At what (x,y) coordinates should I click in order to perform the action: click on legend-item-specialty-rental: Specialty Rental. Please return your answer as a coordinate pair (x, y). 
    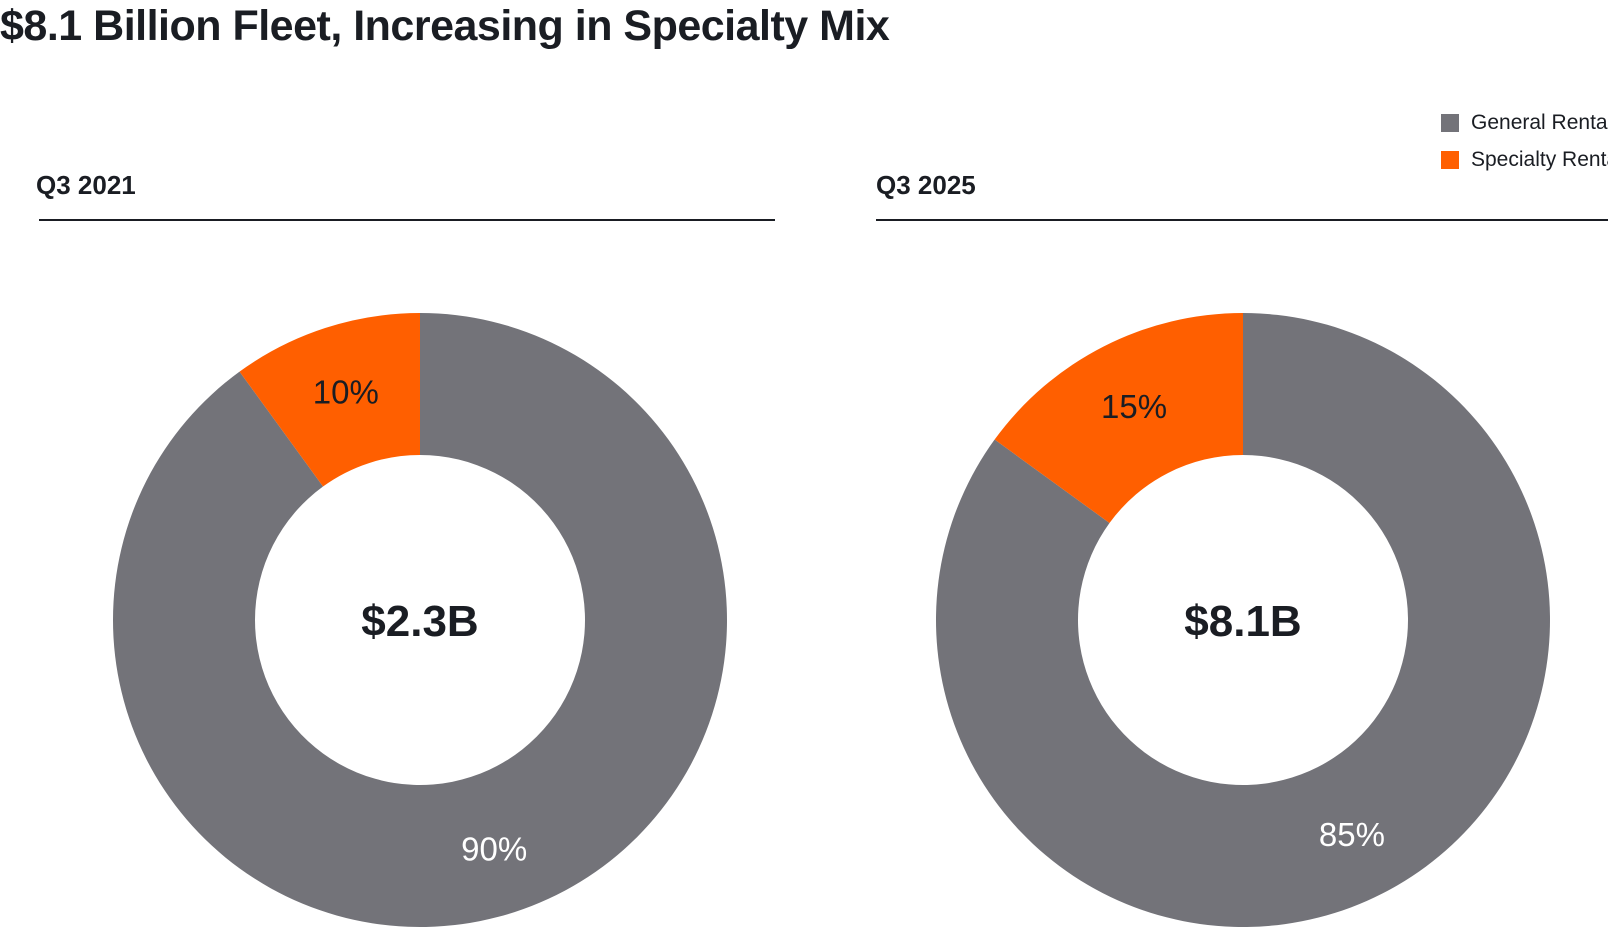
    Looking at the image, I should click on (1524, 159).